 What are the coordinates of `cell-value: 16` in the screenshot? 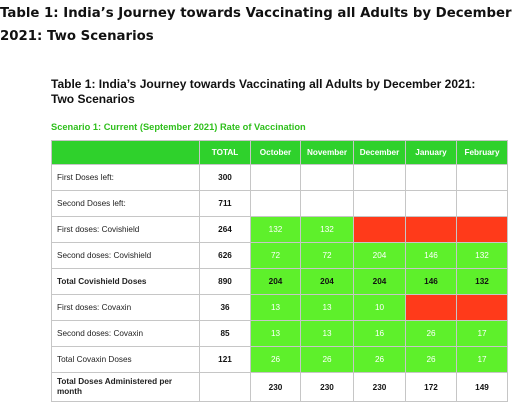 It's located at (379, 333).